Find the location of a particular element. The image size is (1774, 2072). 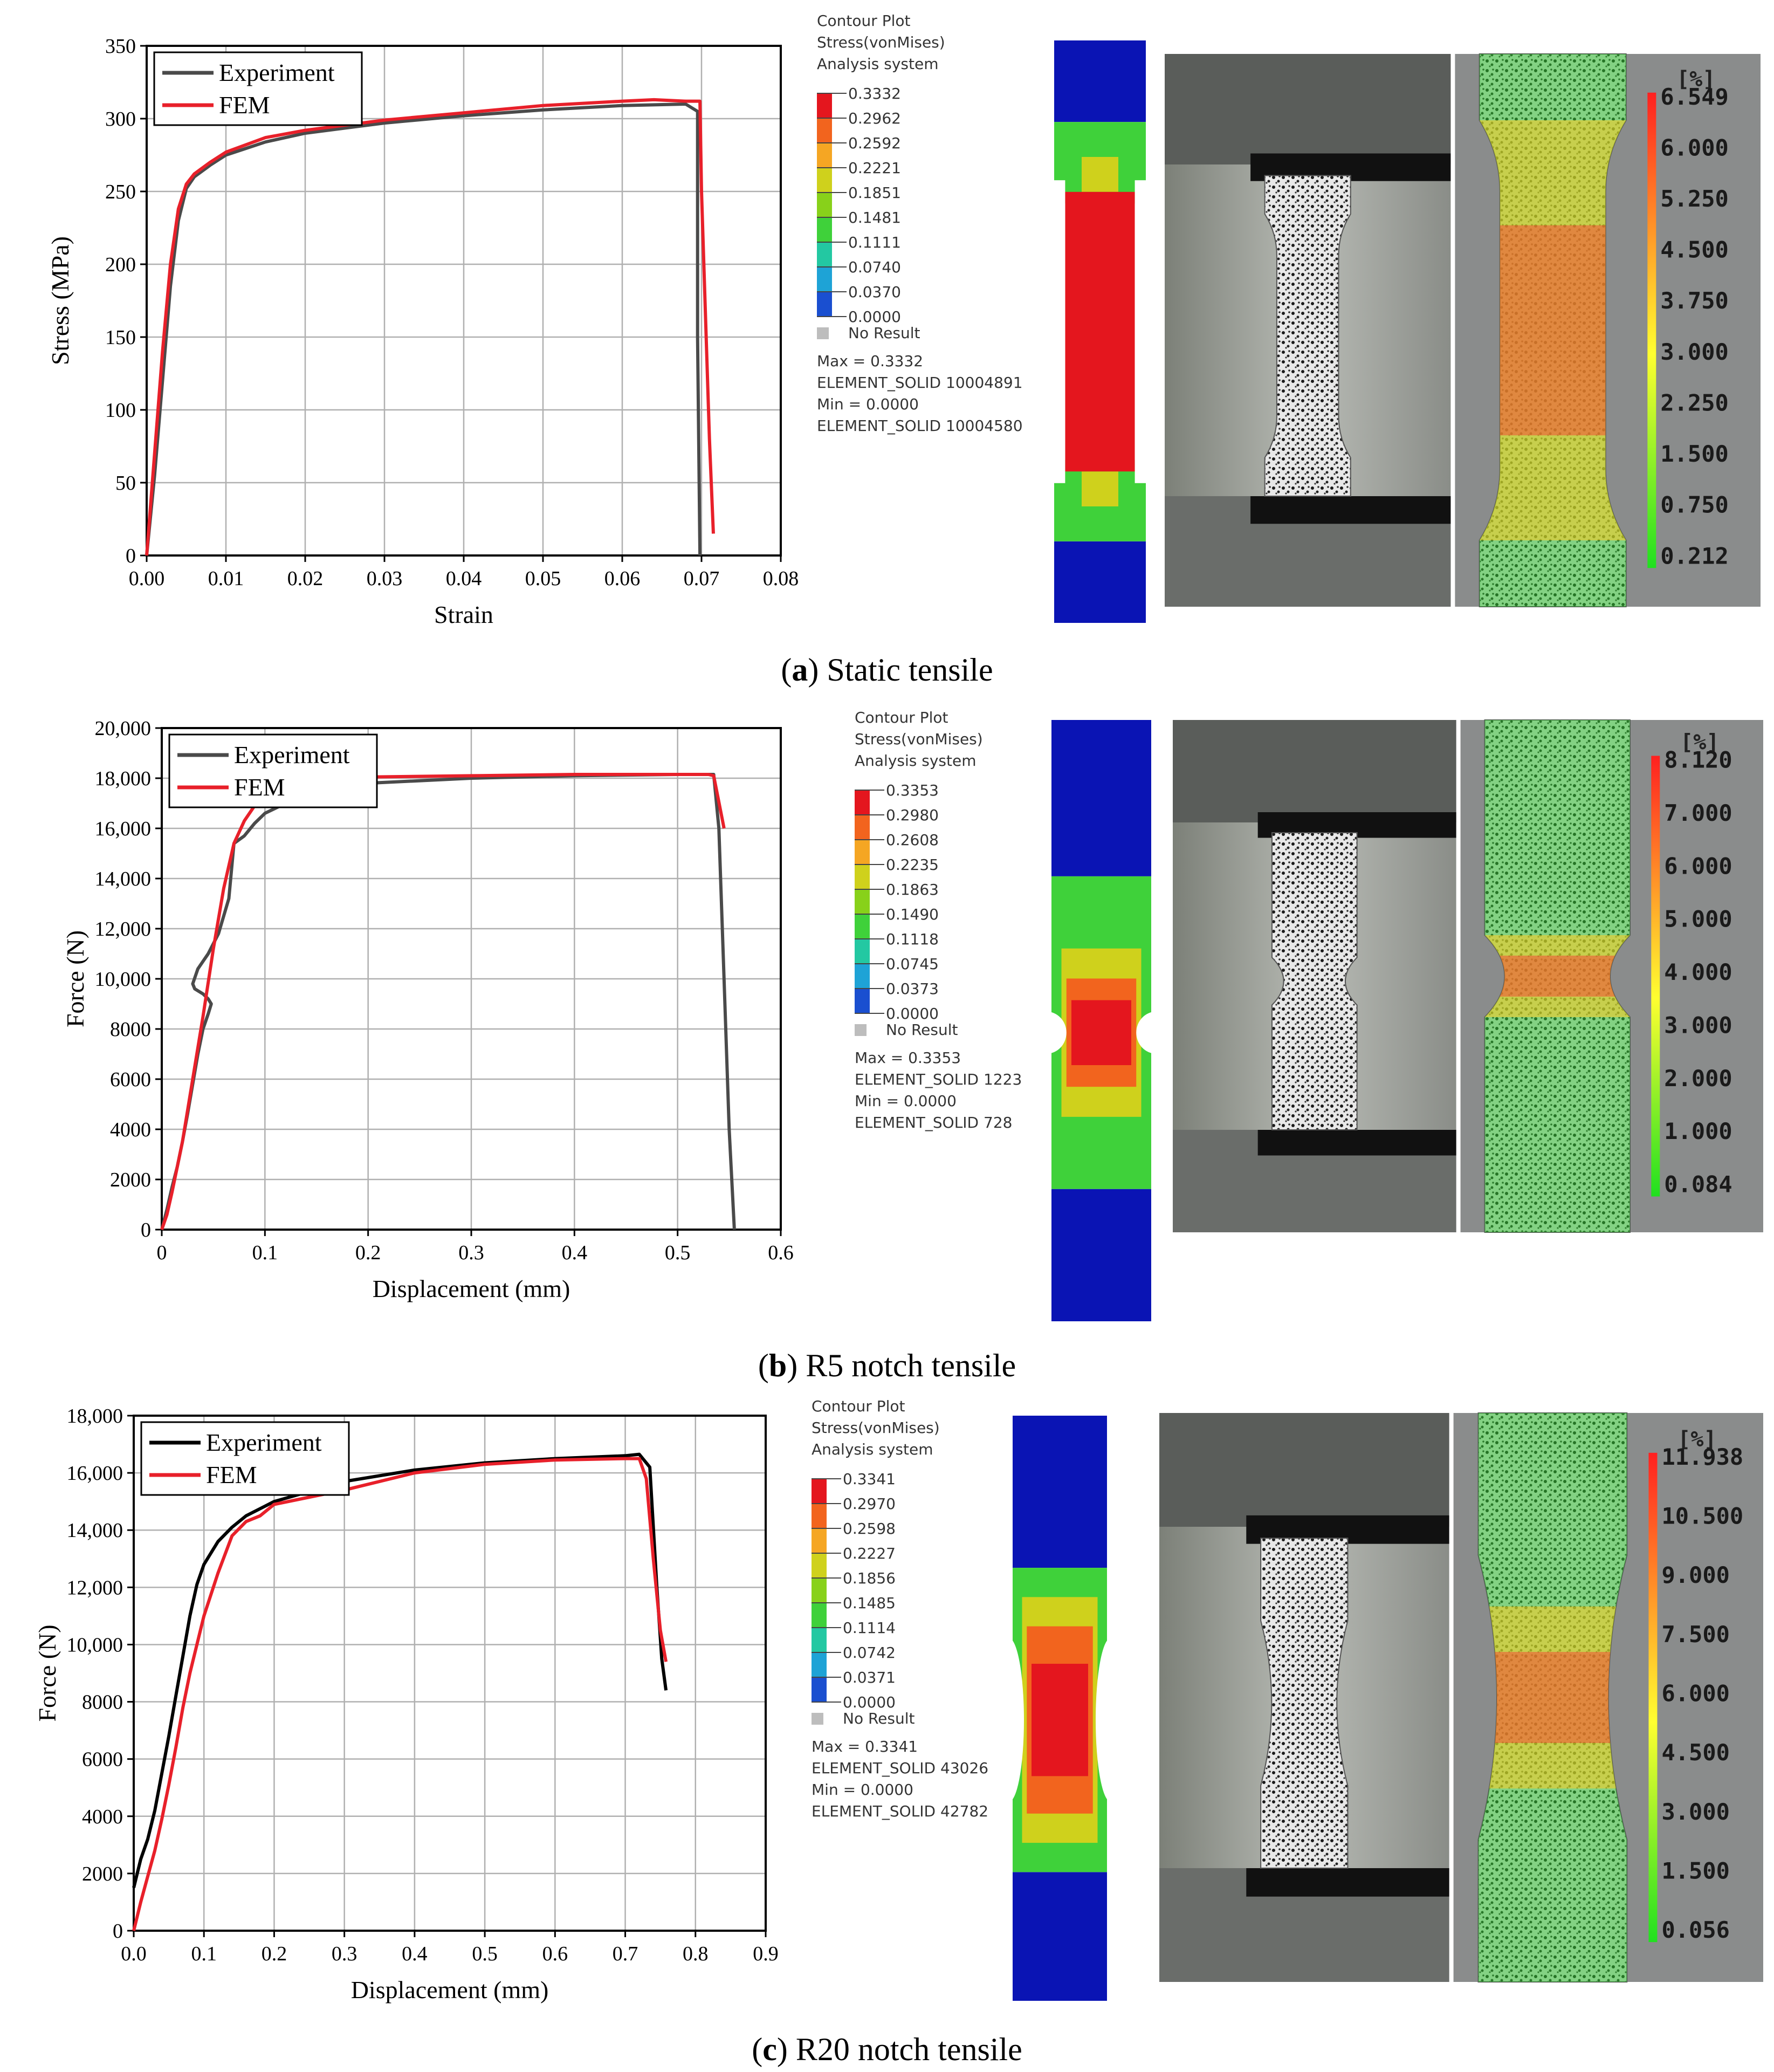

dic-scale-value: 7.000 is located at coordinates (1698, 813).